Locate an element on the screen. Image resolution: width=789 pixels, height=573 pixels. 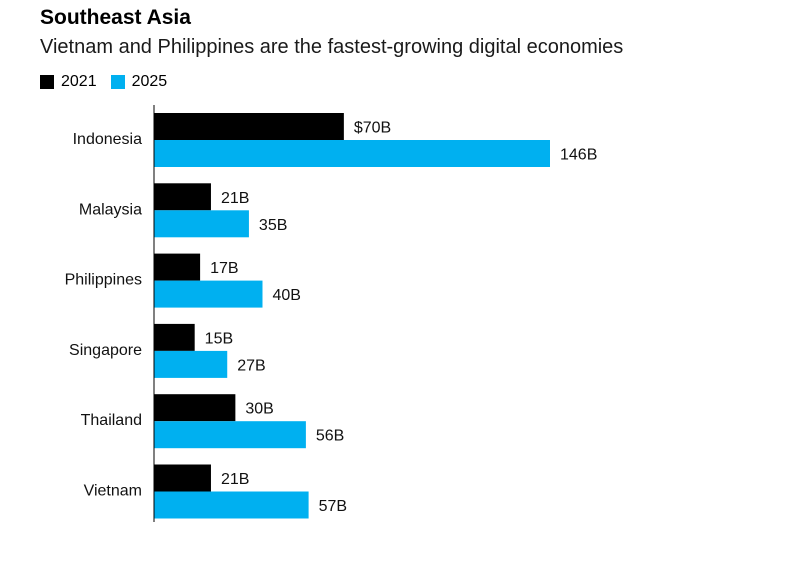
chart-legend: 2021 2025 is located at coordinates (110, 82).